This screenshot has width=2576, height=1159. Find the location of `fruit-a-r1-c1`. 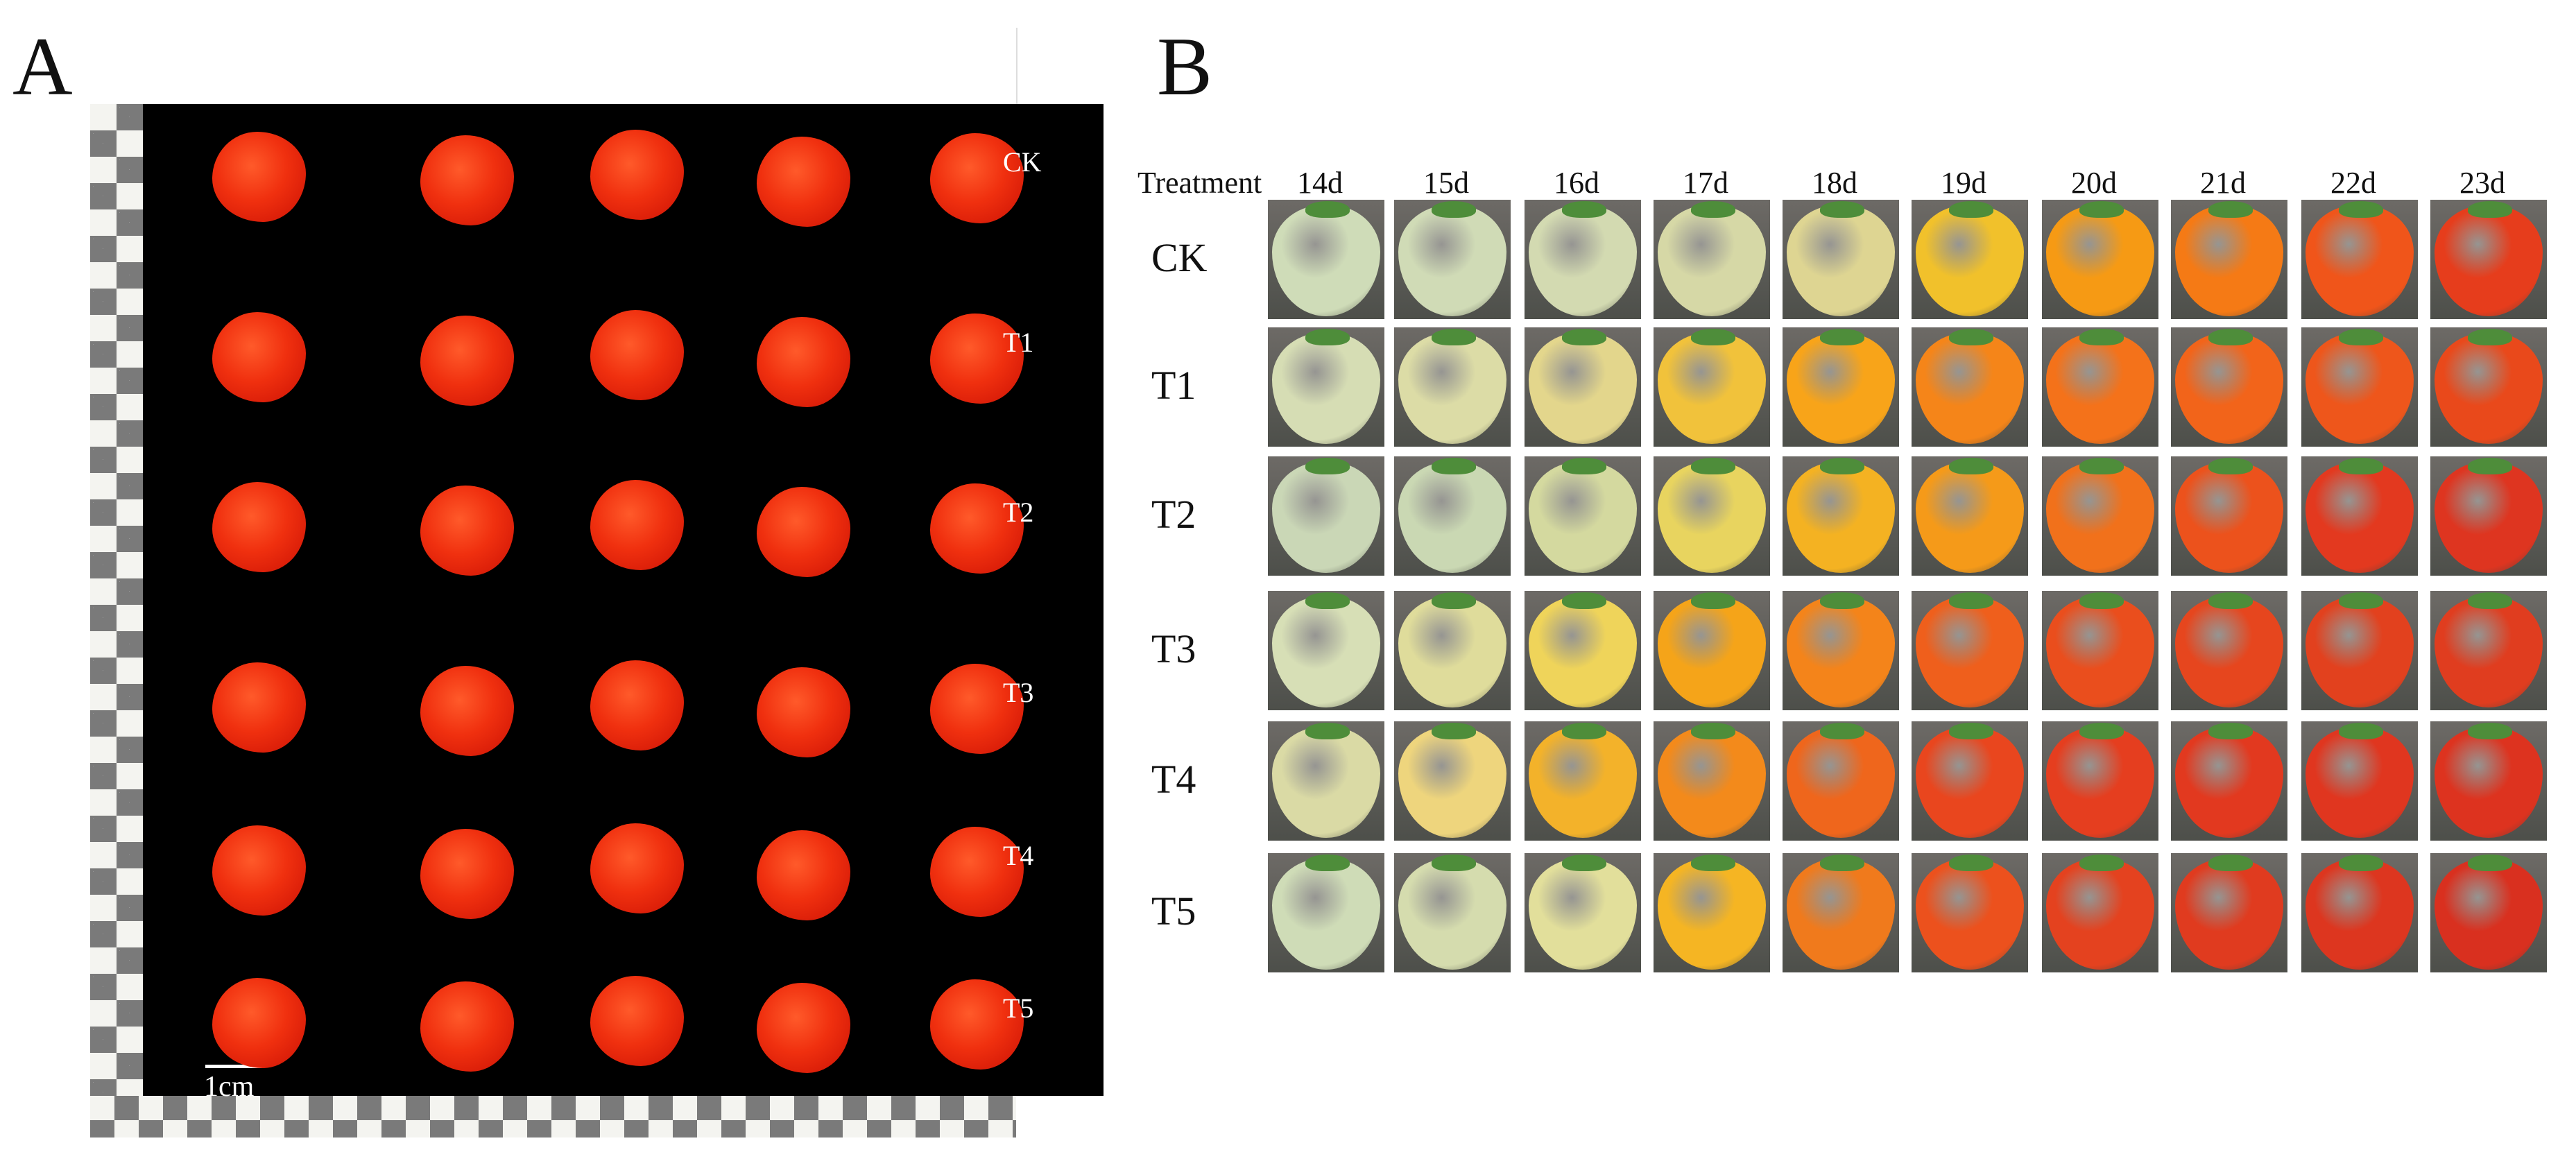

fruit-a-r1-c1 is located at coordinates (259, 177).